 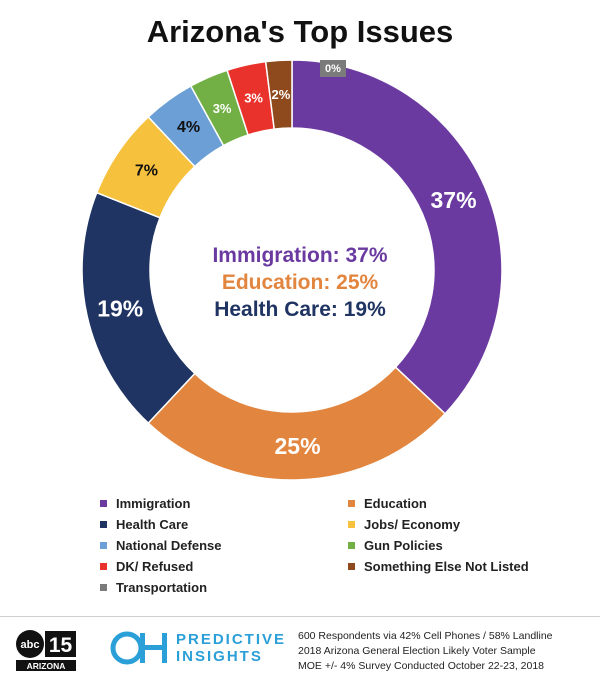 What do you see at coordinates (188, 127) in the screenshot?
I see `data-label-national-defense: 4%` at bounding box center [188, 127].